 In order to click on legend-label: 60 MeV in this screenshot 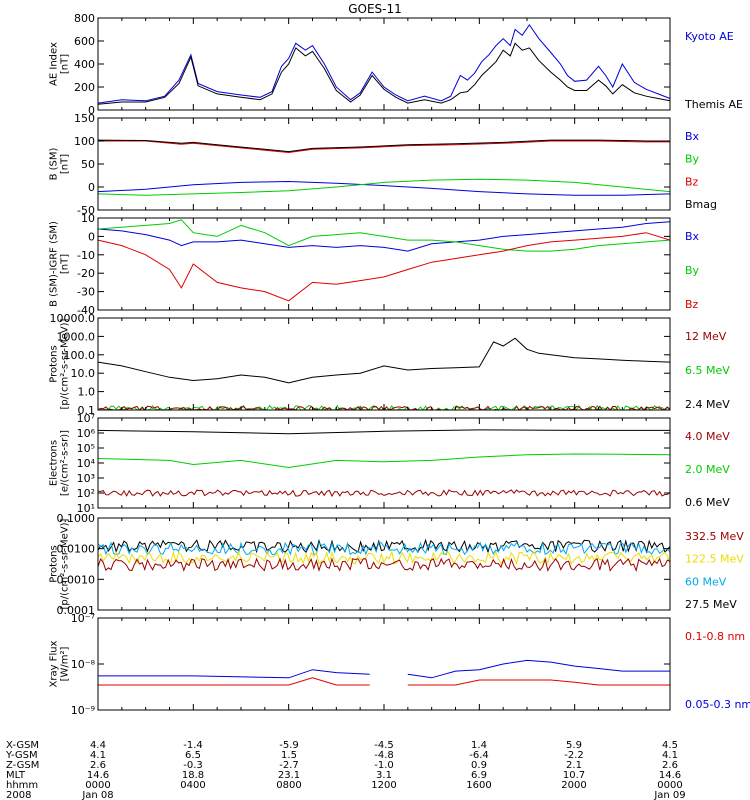, I will do `click(706, 581)`.